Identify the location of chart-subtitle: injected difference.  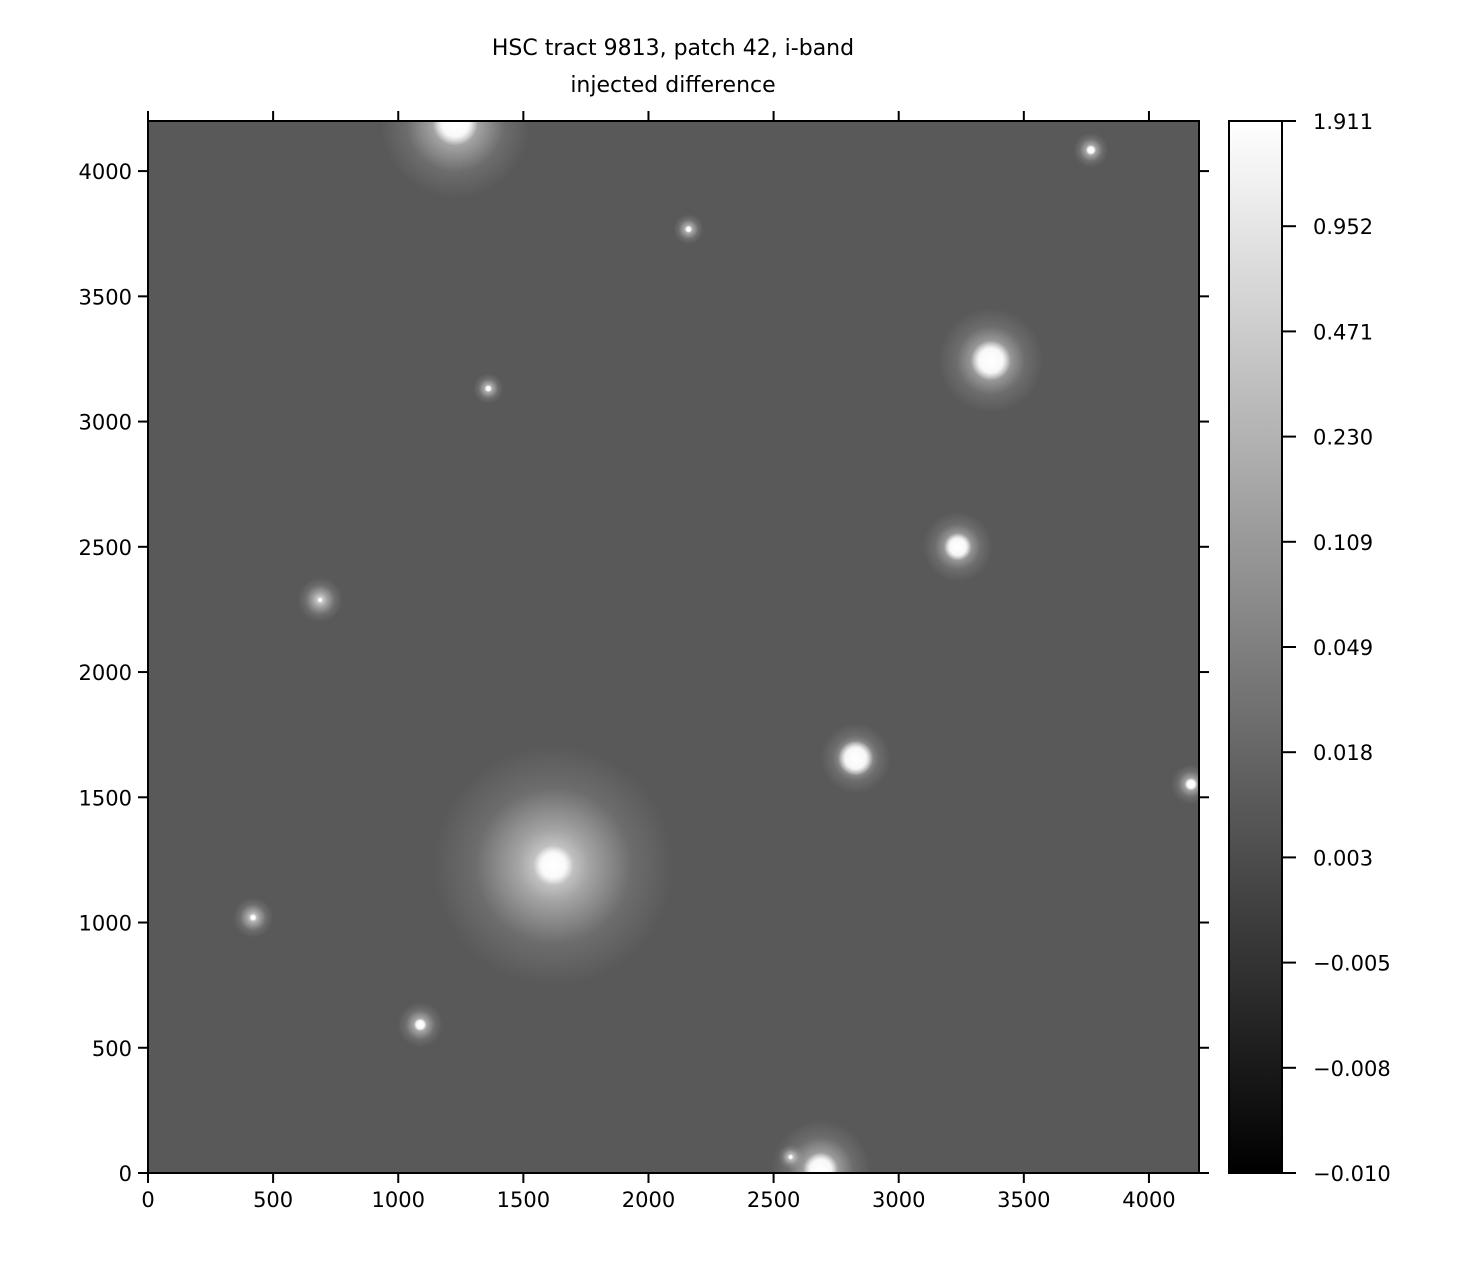
(672, 85).